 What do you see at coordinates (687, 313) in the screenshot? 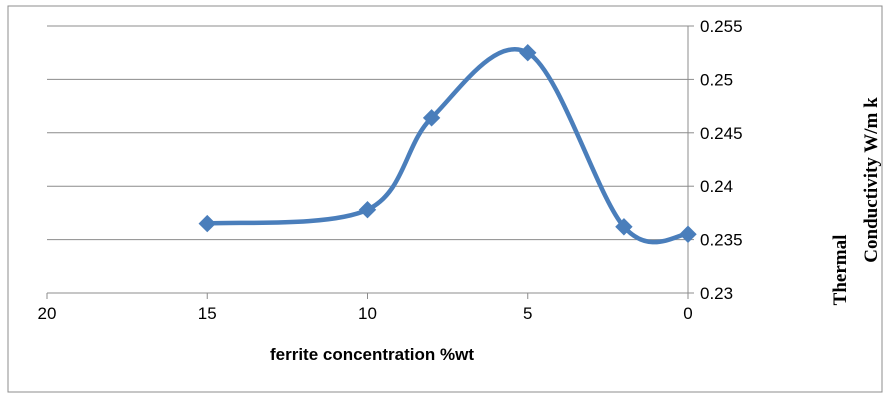
I see `x-tick-label: 0` at bounding box center [687, 313].